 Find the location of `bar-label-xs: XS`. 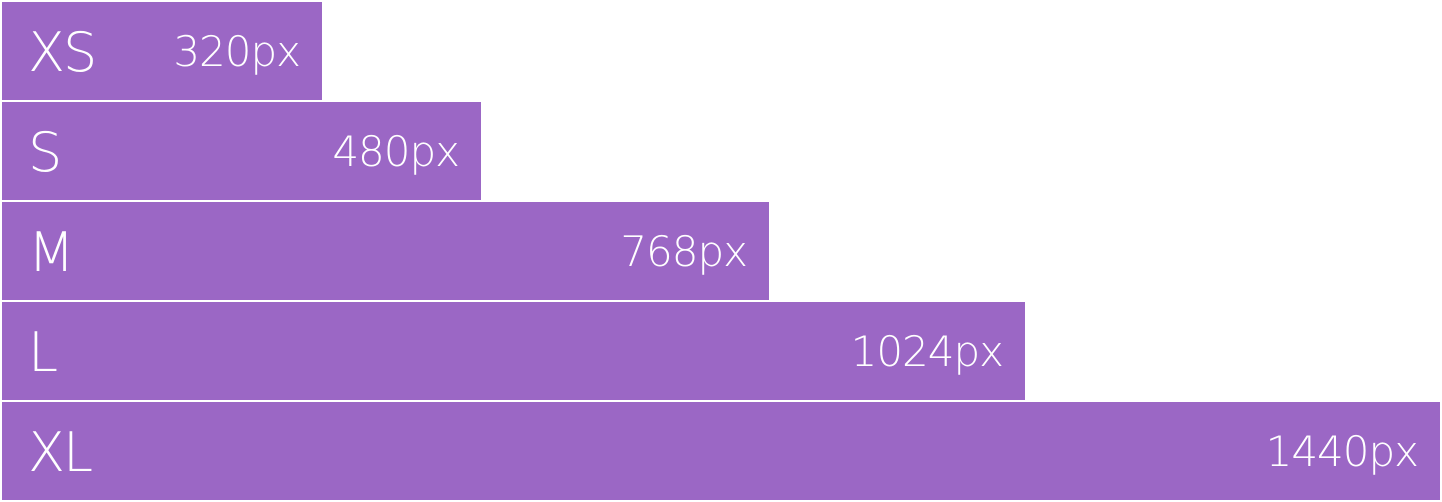

bar-label-xs: XS is located at coordinates (61, 52).